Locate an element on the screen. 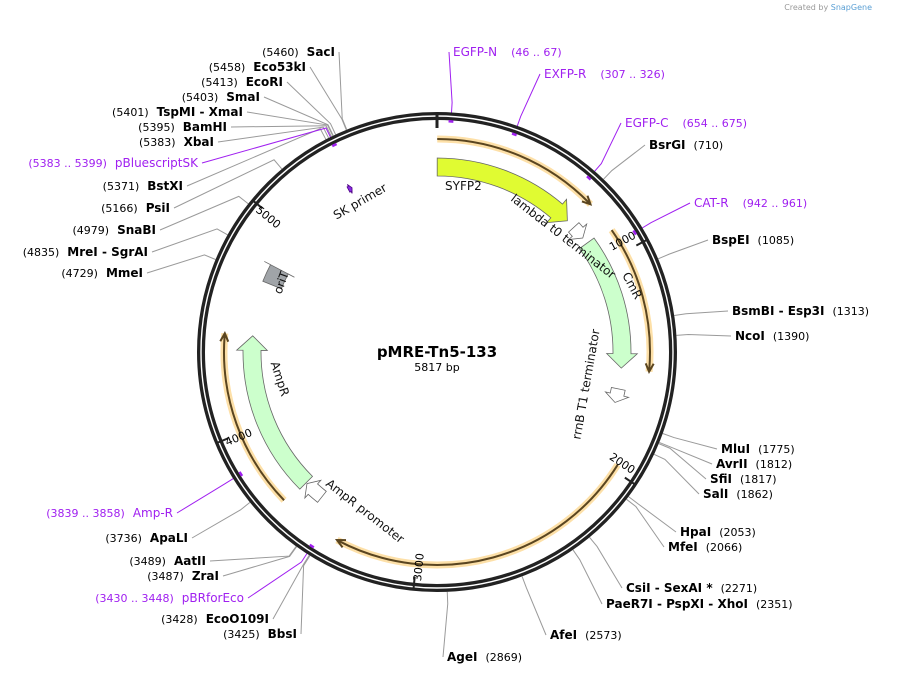 The height and width of the screenshot is (675, 900). site-label: (3487) ZraI is located at coordinates (183, 576).